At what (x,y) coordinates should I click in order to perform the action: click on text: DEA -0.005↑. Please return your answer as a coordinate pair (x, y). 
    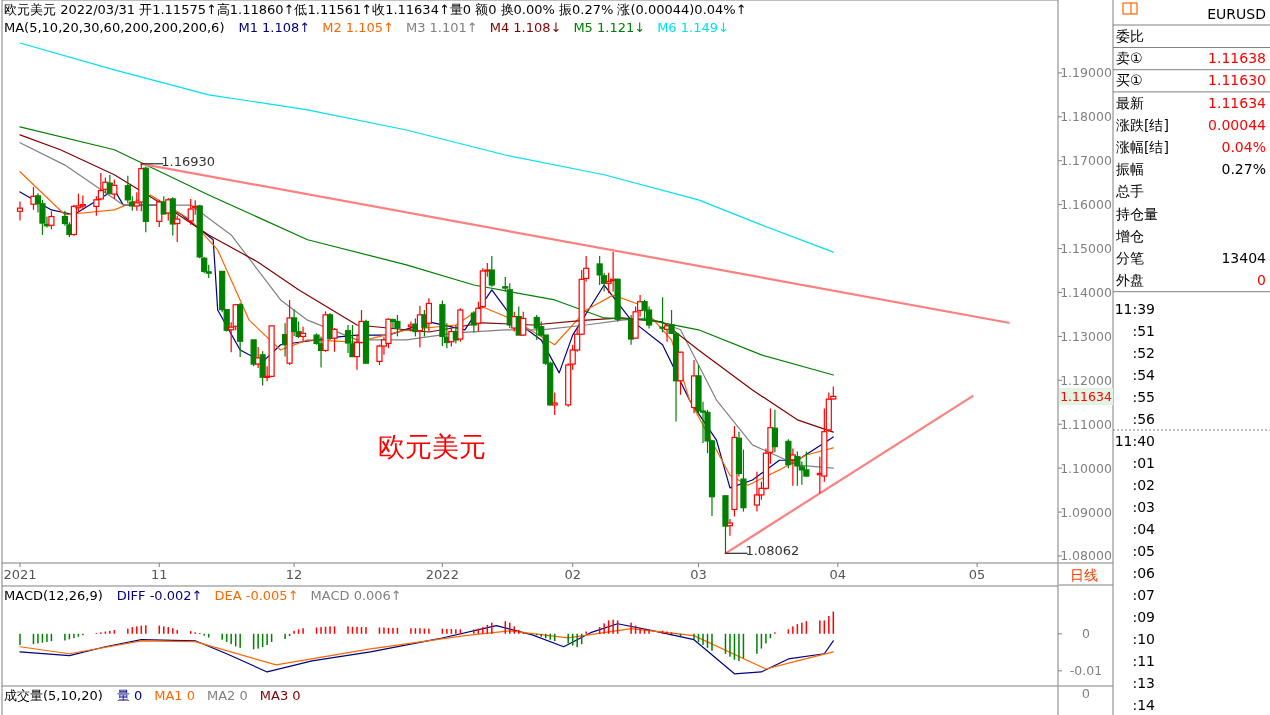
    Looking at the image, I should click on (256, 595).